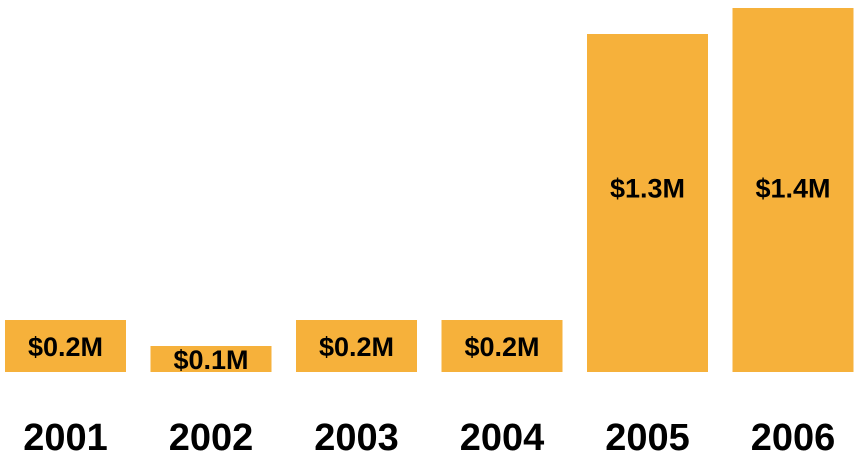 The height and width of the screenshot is (461, 857). What do you see at coordinates (647, 188) in the screenshot?
I see `data-label-2005: $1.3M` at bounding box center [647, 188].